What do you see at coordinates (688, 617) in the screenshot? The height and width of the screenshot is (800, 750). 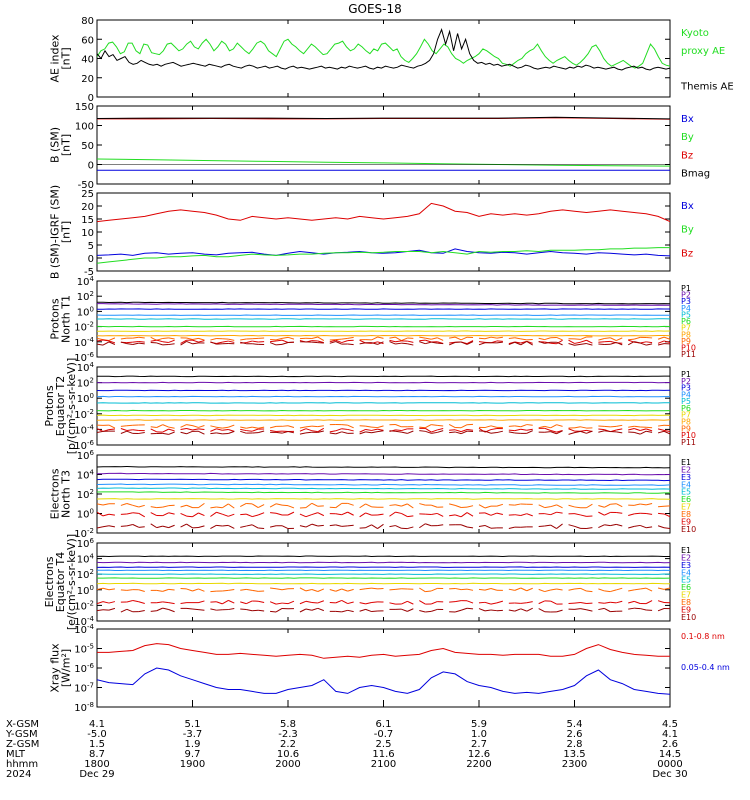 I see `legend-entry: E10` at bounding box center [688, 617].